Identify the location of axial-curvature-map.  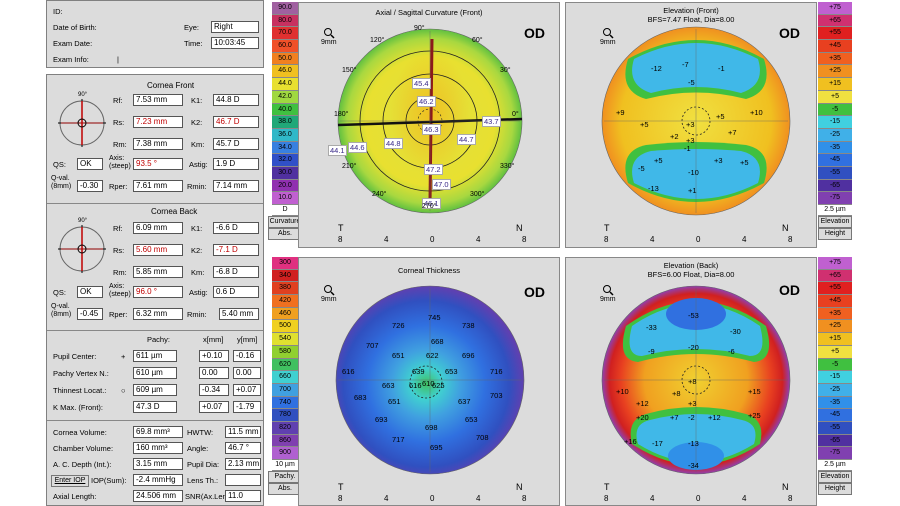
(430, 121).